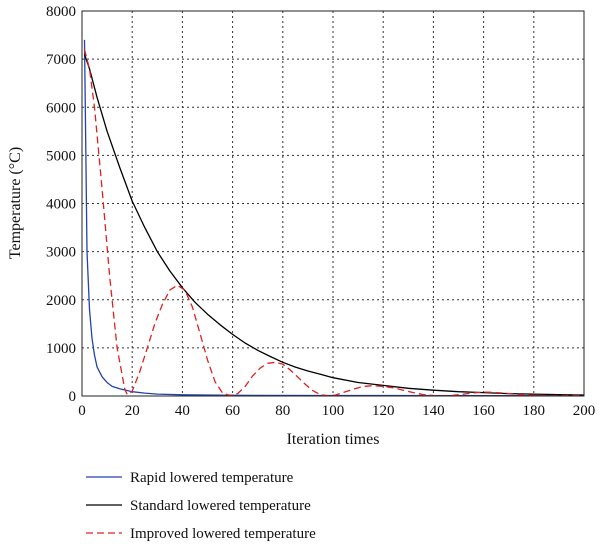 This screenshot has height=553, width=600. Describe the element at coordinates (61, 156) in the screenshot. I see `y-tick-label: 5000` at that location.